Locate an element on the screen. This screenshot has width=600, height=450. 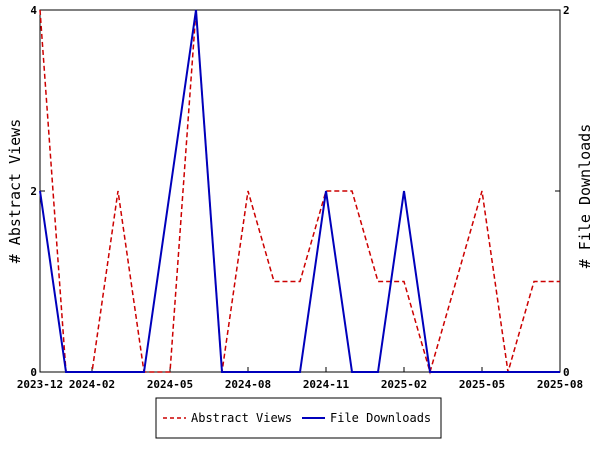
left-y-tick-label: 2 is located at coordinates (33, 191).